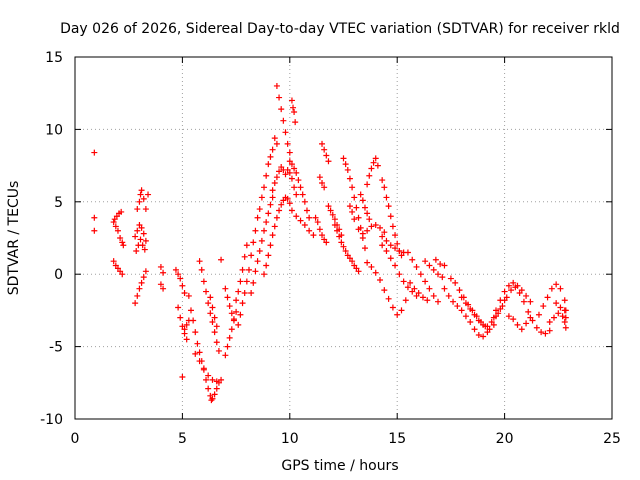 The image size is (640, 480). Describe the element at coordinates (290, 439) in the screenshot. I see `x-tick-label: 10` at that location.